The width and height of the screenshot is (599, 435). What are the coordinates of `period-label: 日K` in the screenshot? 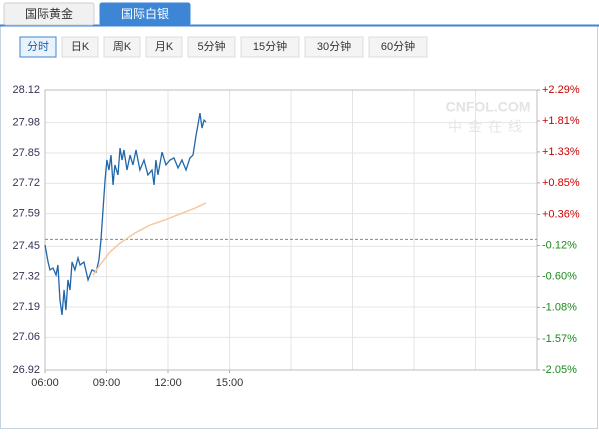 It's located at (80, 47).